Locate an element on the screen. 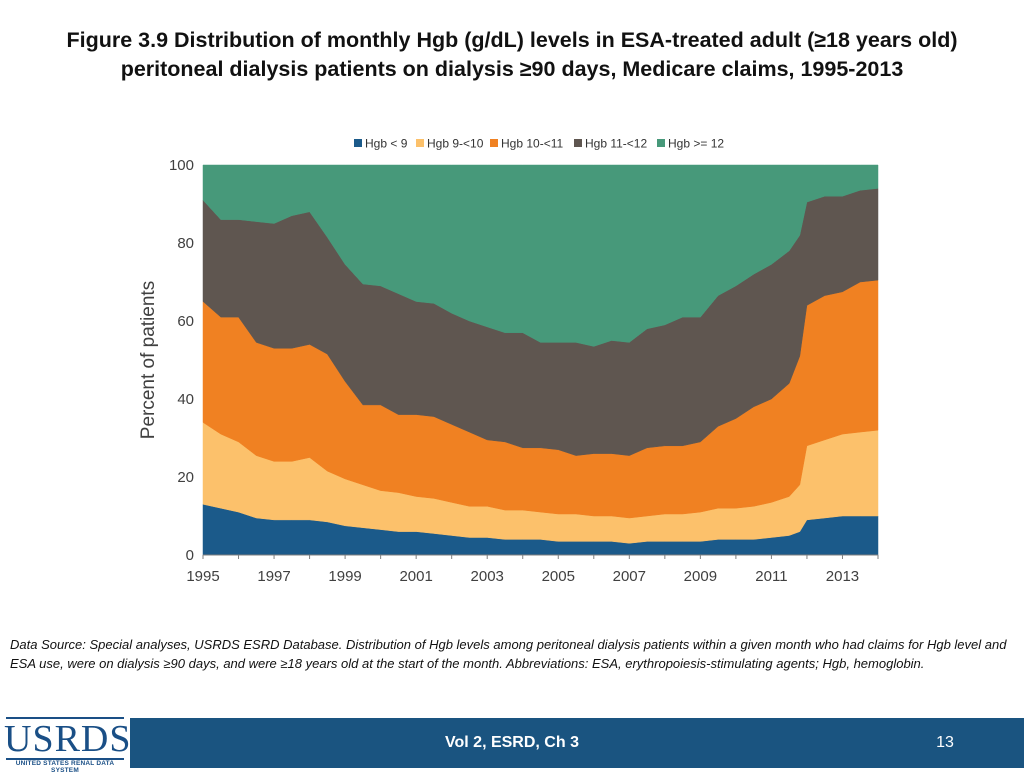 The height and width of the screenshot is (774, 1024). y-tick-label: 0 is located at coordinates (190, 555).